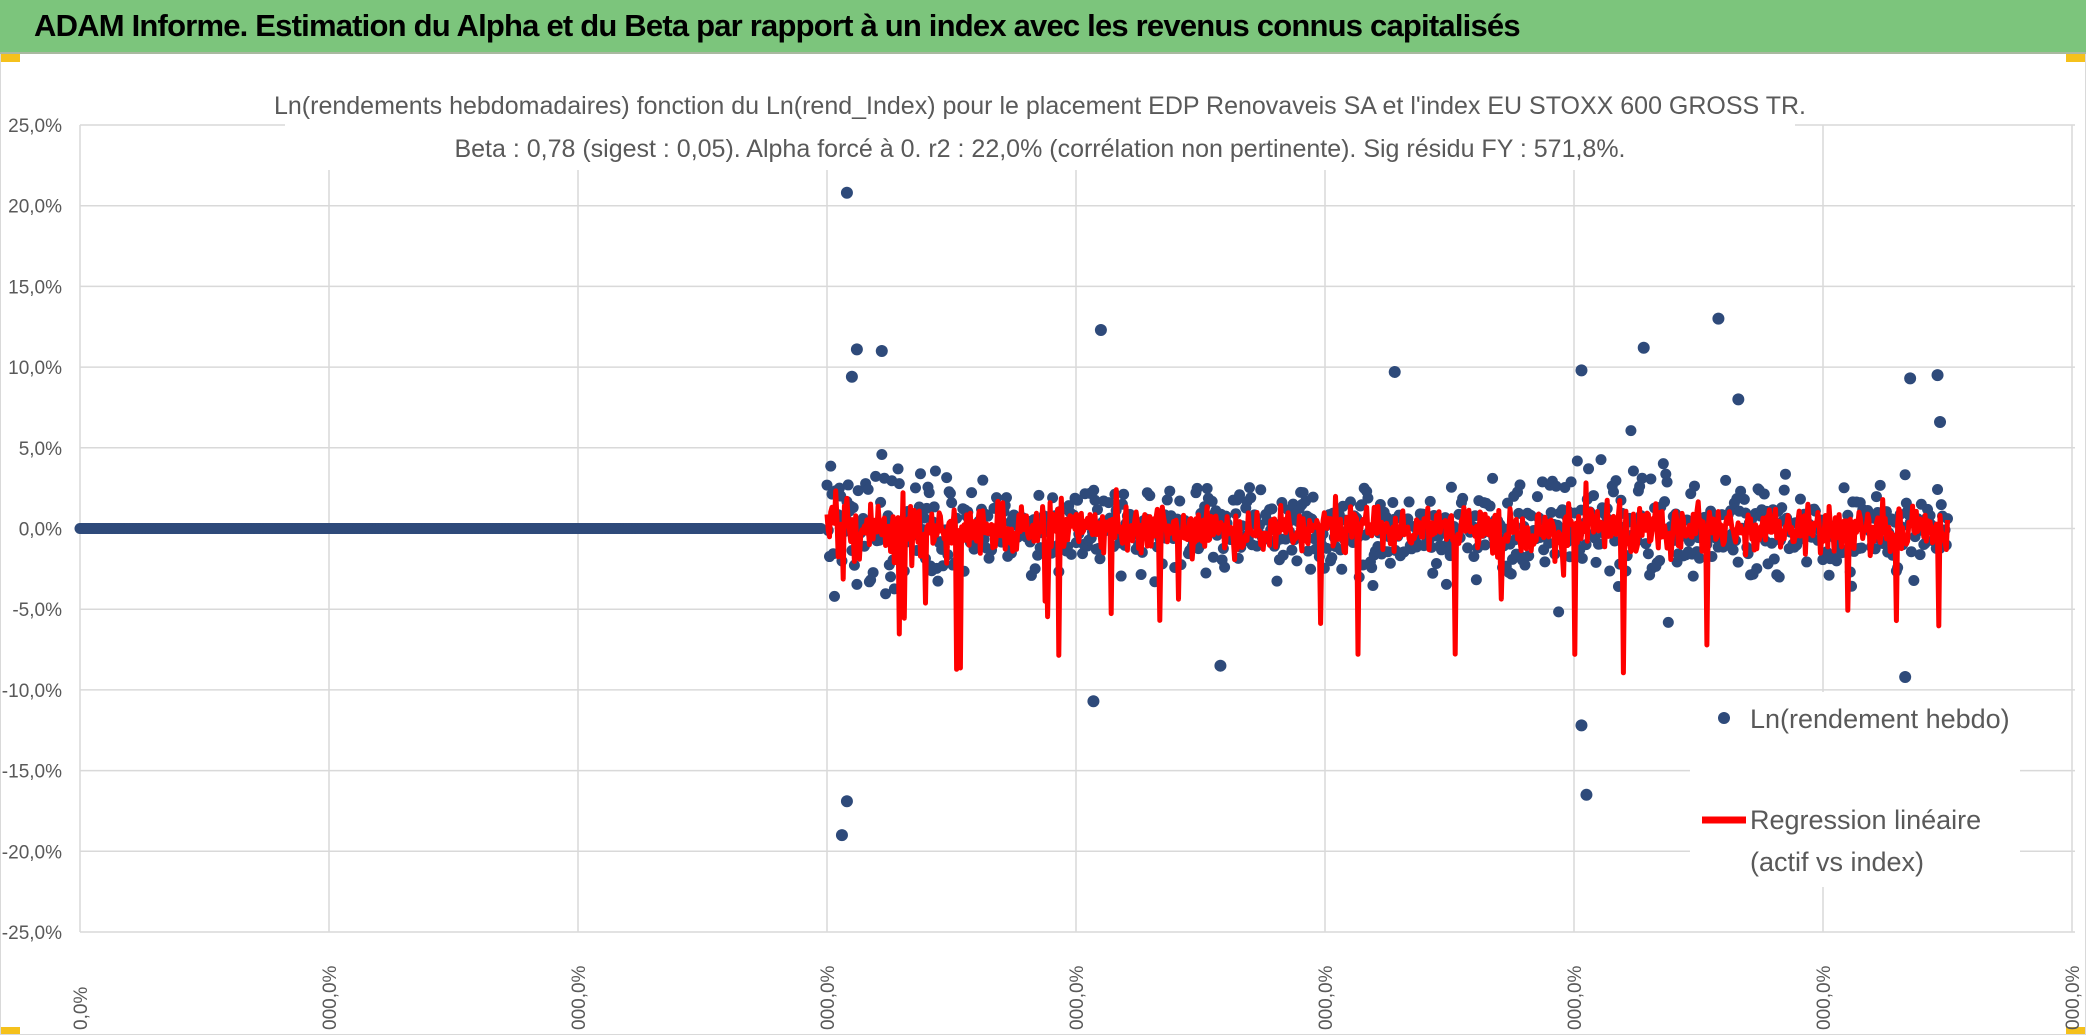  I want to click on y-tick-label: -10,0%, so click(32, 691).